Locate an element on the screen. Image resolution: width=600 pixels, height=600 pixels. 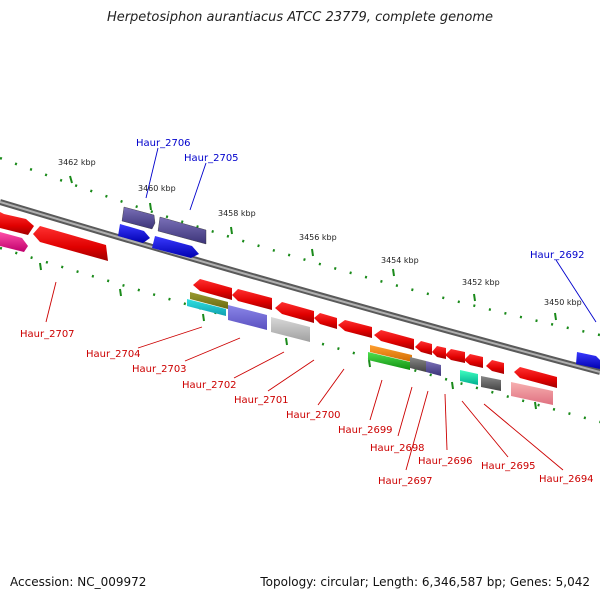
gene-red-l is located at coordinates (535, 377).